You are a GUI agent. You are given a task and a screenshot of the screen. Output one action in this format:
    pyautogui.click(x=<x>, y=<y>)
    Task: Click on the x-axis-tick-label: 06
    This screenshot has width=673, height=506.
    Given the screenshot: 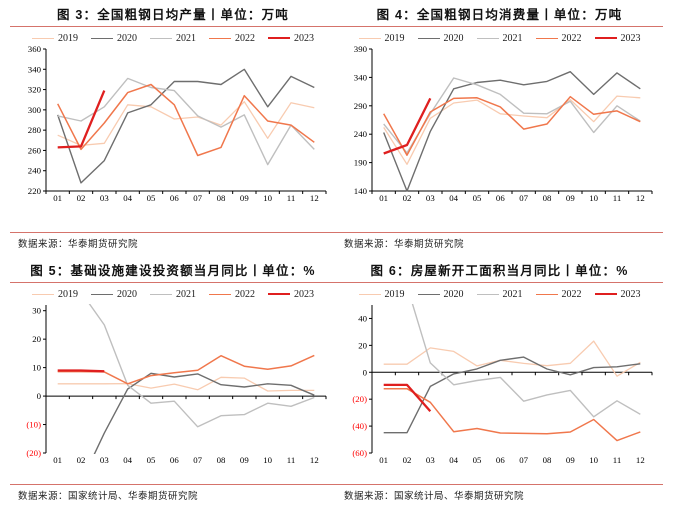 What is the action you would take?
    pyautogui.click(x=500, y=460)
    